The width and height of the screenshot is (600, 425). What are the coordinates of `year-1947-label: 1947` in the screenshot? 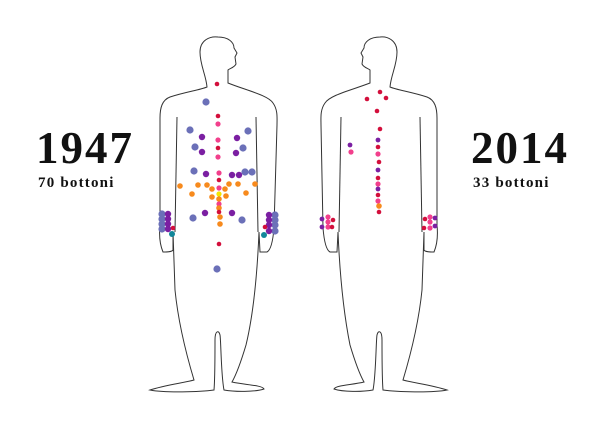 It's located at (85, 148).